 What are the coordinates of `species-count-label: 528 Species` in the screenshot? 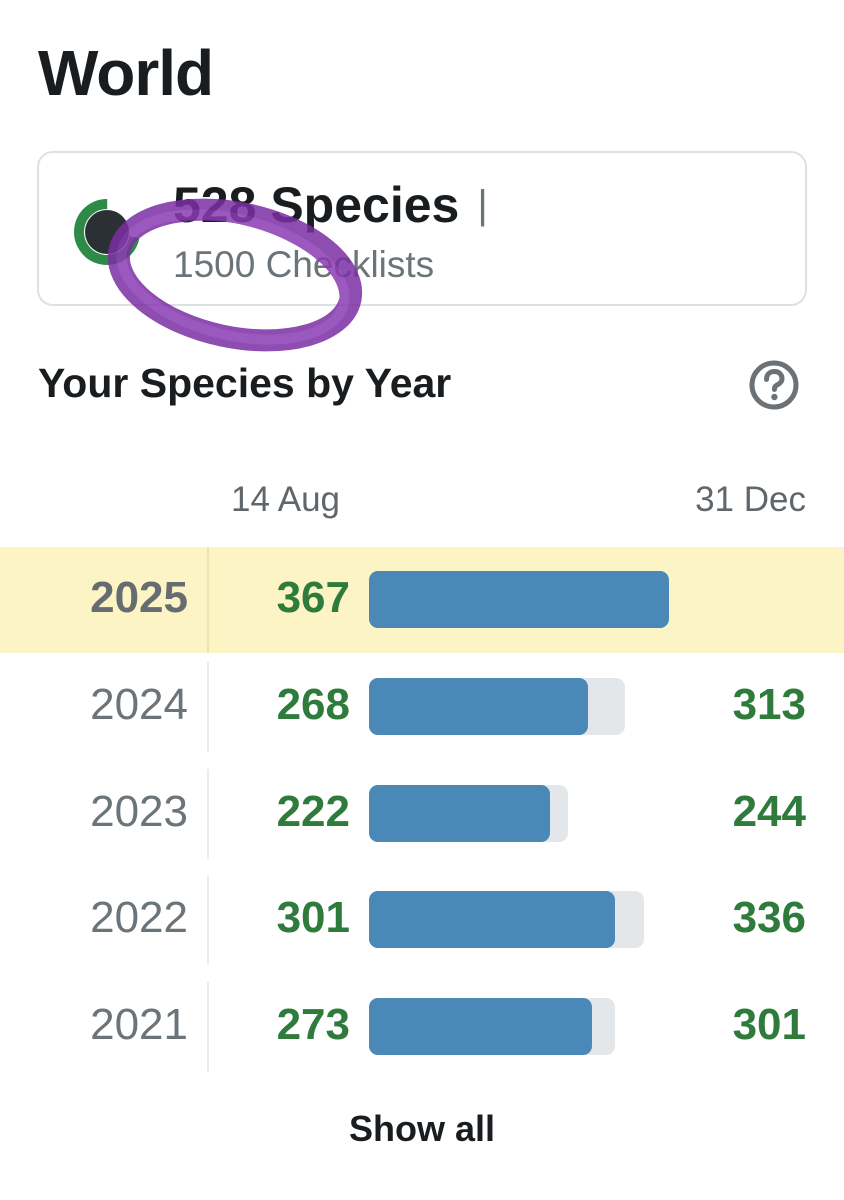 It's located at (316, 205).